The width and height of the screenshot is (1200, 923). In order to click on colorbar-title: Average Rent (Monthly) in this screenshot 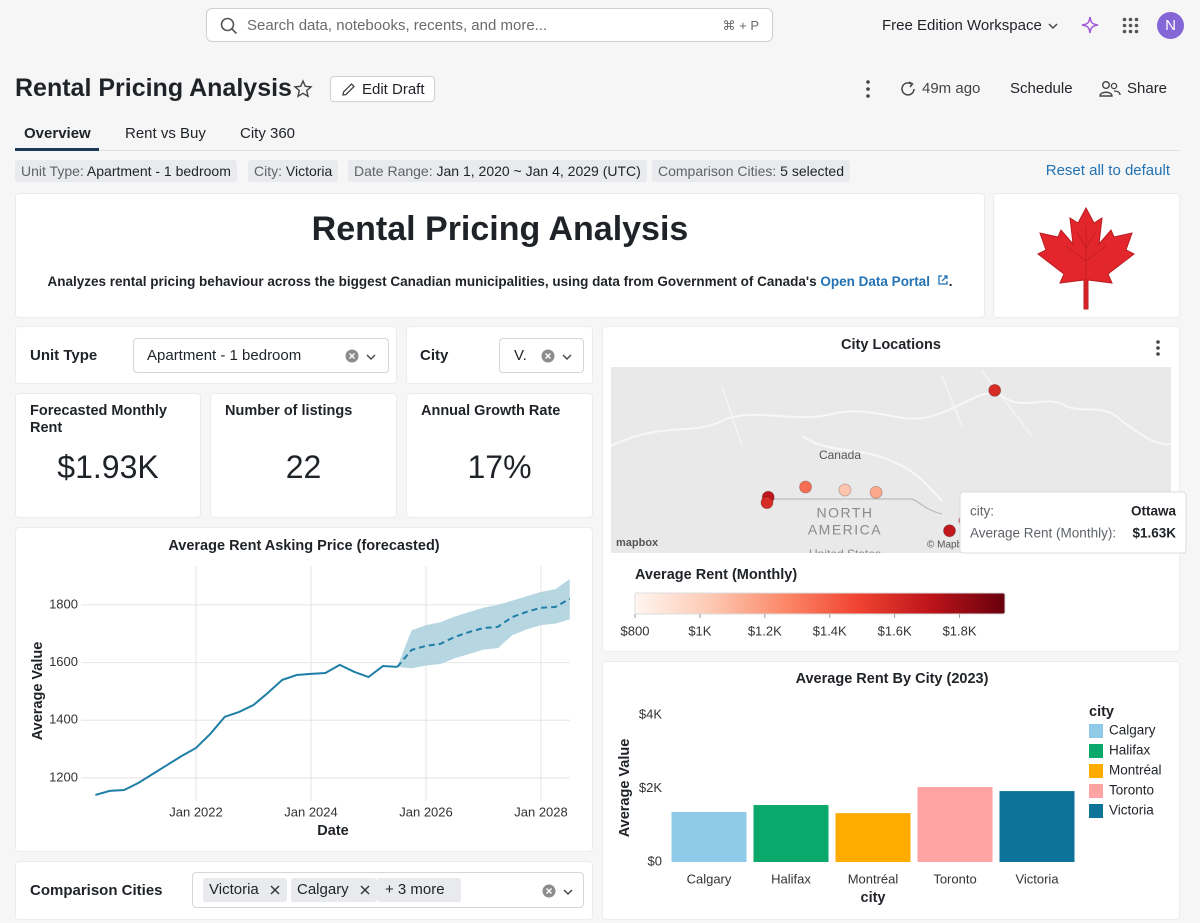, I will do `click(716, 575)`.